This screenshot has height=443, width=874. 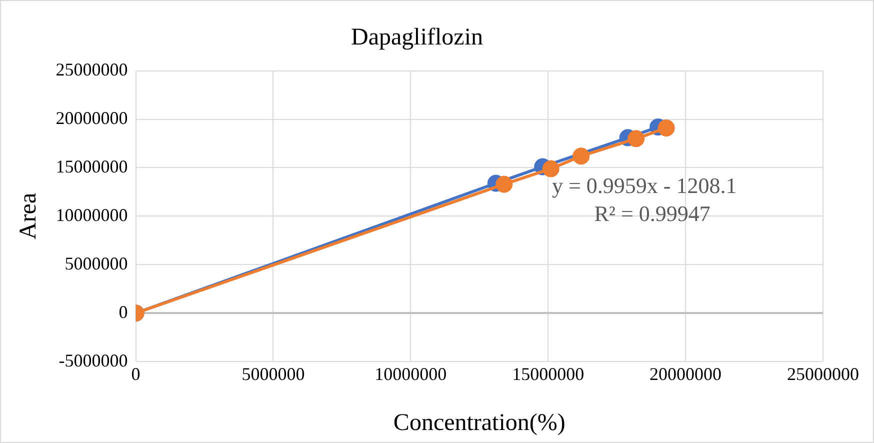 What do you see at coordinates (410, 374) in the screenshot?
I see `x-tick-label: 10000000` at bounding box center [410, 374].